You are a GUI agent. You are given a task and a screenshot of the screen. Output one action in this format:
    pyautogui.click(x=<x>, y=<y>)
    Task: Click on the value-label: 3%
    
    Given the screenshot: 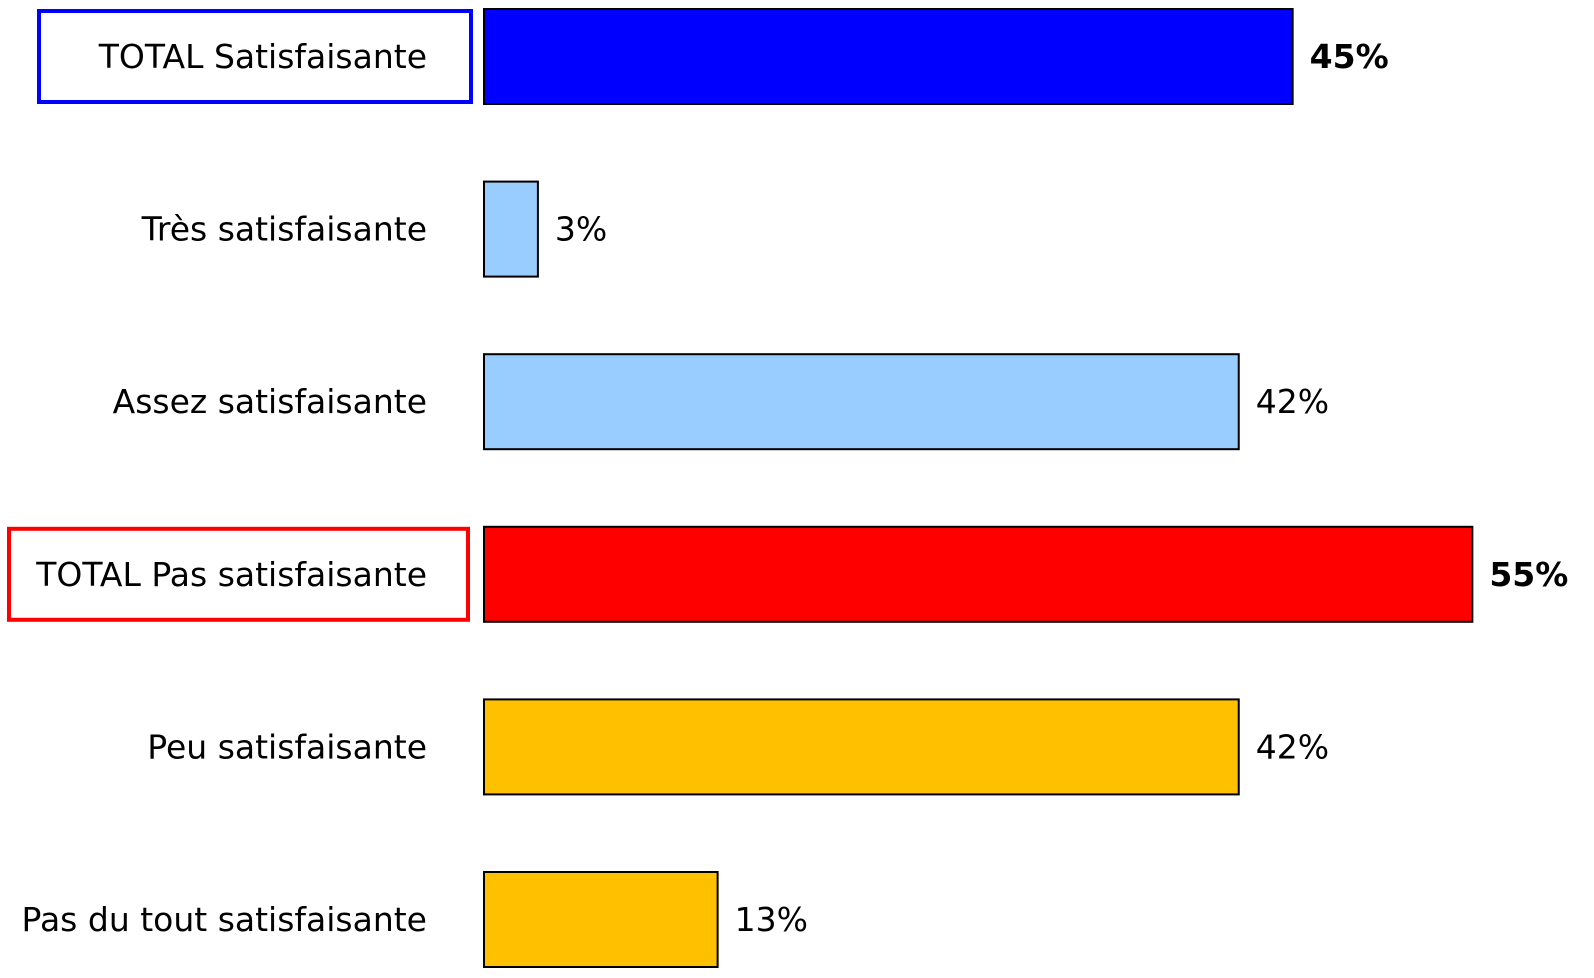 What is the action you would take?
    pyautogui.click(x=581, y=229)
    